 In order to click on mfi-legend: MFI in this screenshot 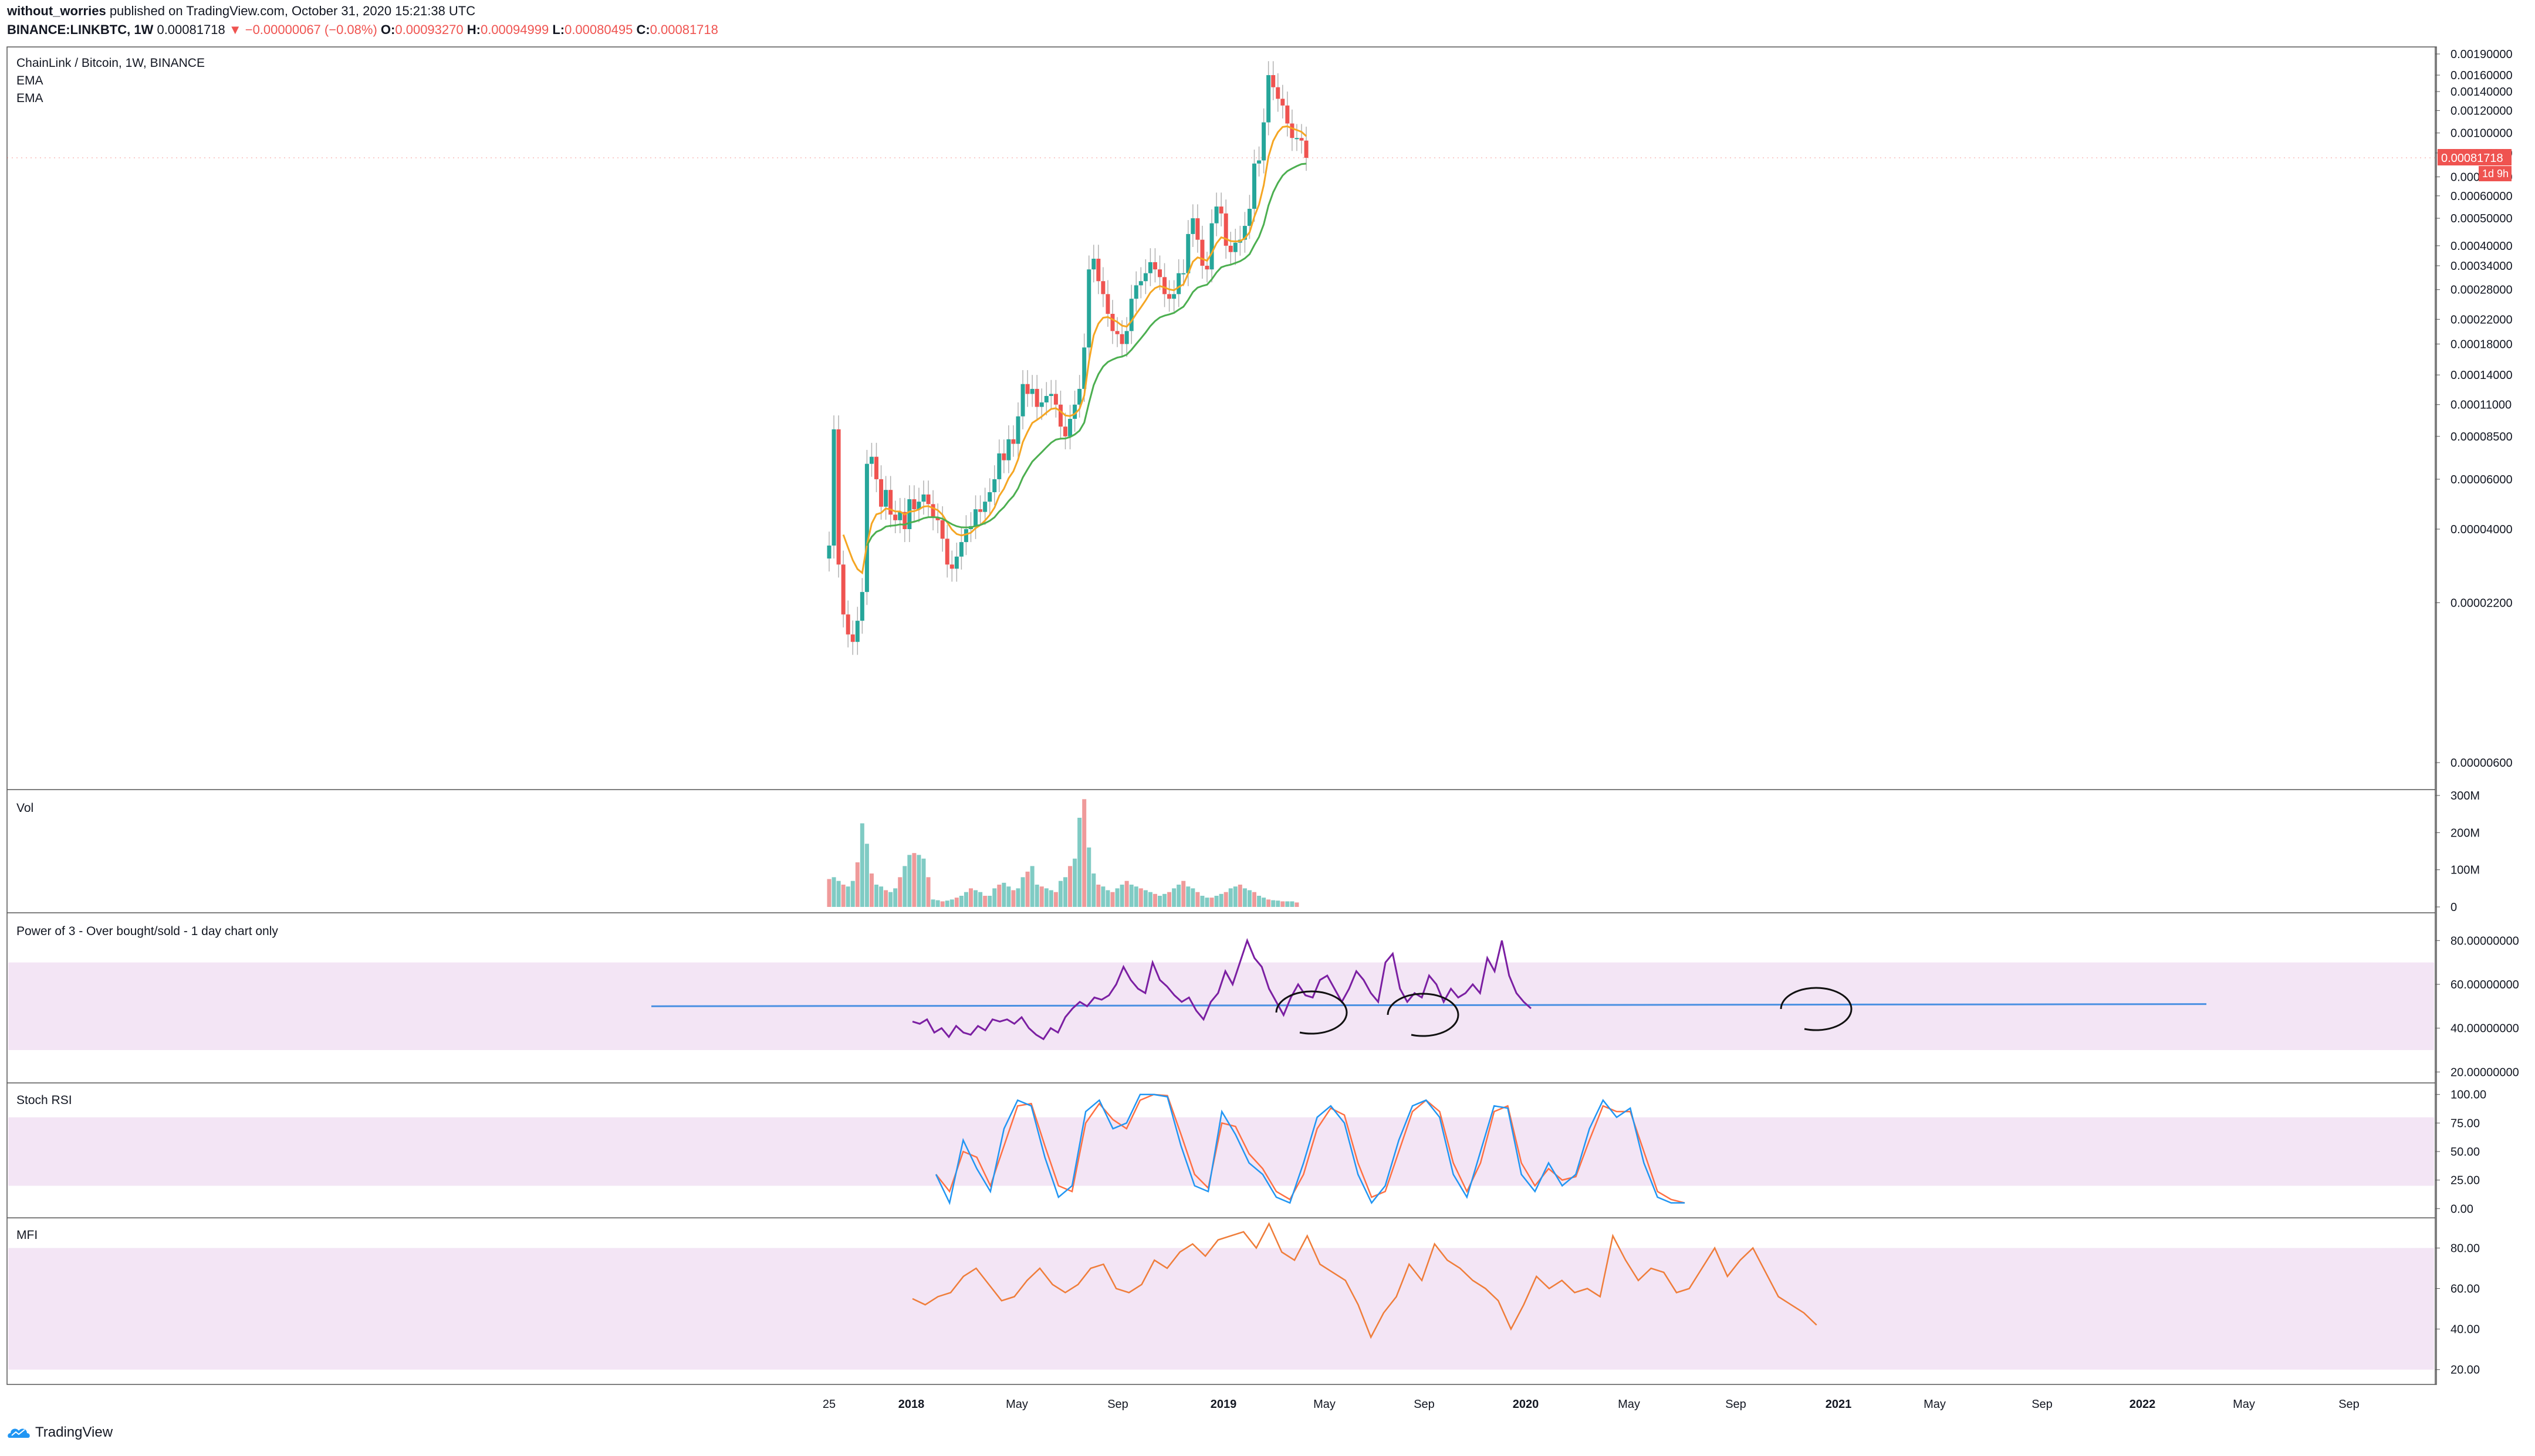, I will do `click(27, 1235)`.